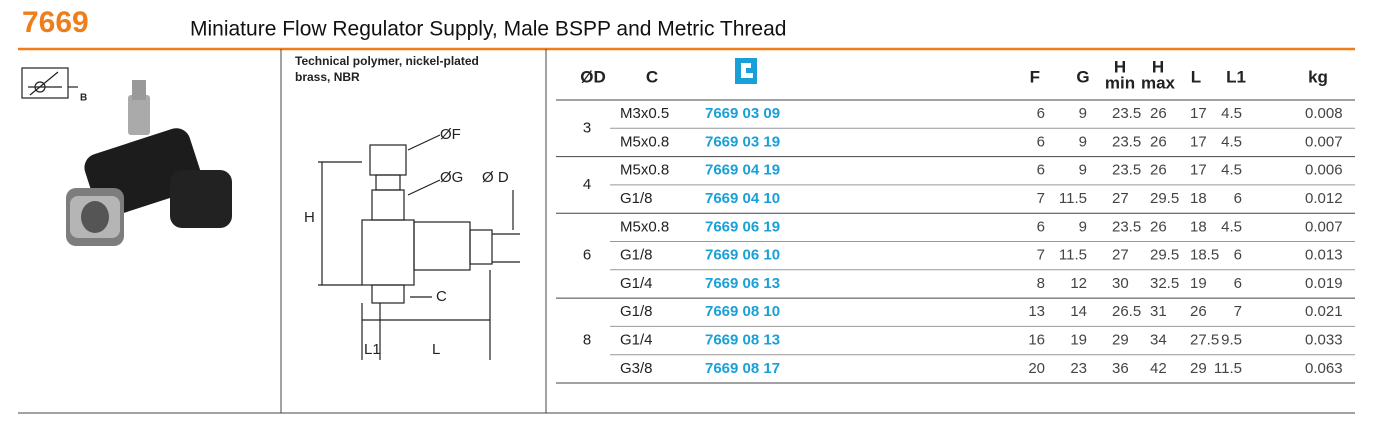 Image resolution: width=1375 pixels, height=437 pixels. Describe the element at coordinates (1126, 311) in the screenshot. I see `cell: 26.5` at that location.